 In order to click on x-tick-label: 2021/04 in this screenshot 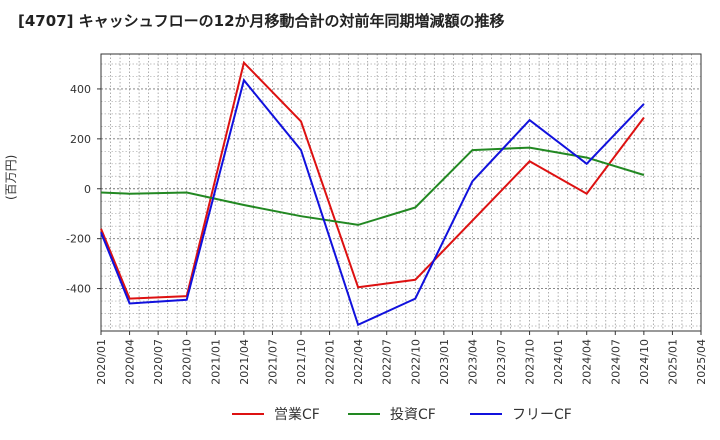, I will do `click(244, 362)`.